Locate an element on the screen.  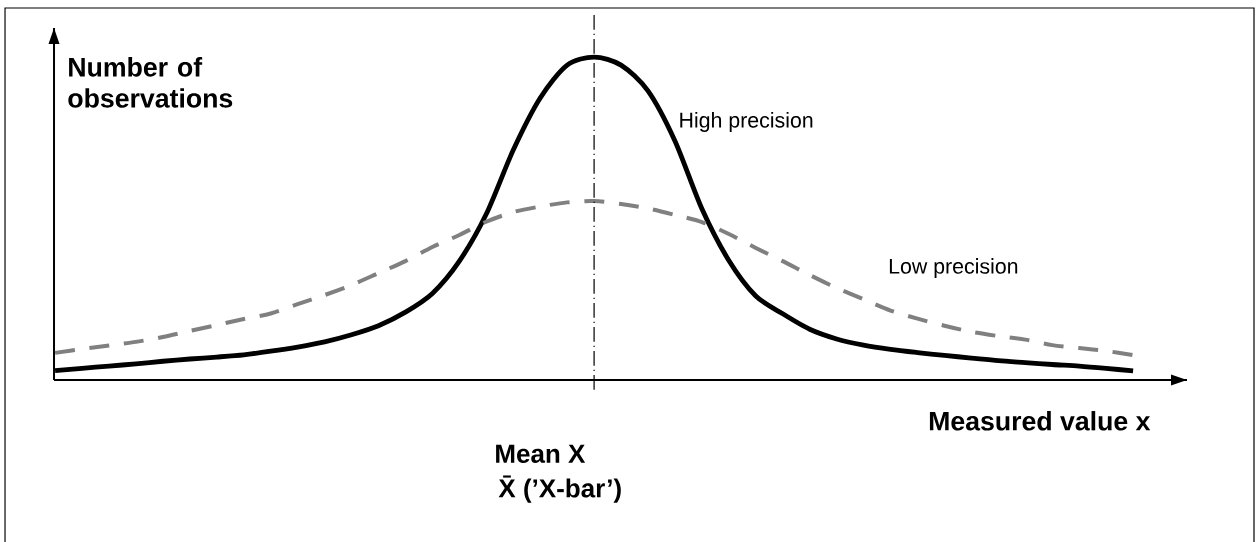
text: X̄ (’X-bar’) is located at coordinates (559, 489).